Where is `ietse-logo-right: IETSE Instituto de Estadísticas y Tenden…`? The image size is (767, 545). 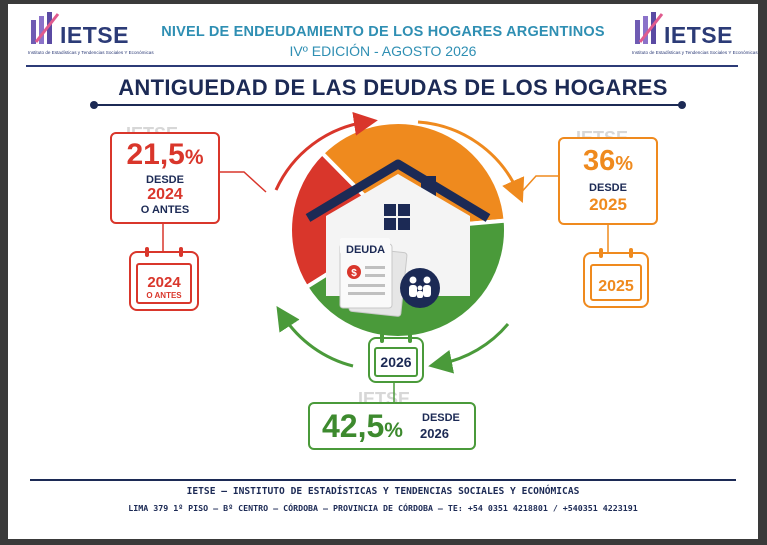
ietse-logo-right: IETSE Instituto de Estadísticas y Tenden… is located at coordinates (694, 35).